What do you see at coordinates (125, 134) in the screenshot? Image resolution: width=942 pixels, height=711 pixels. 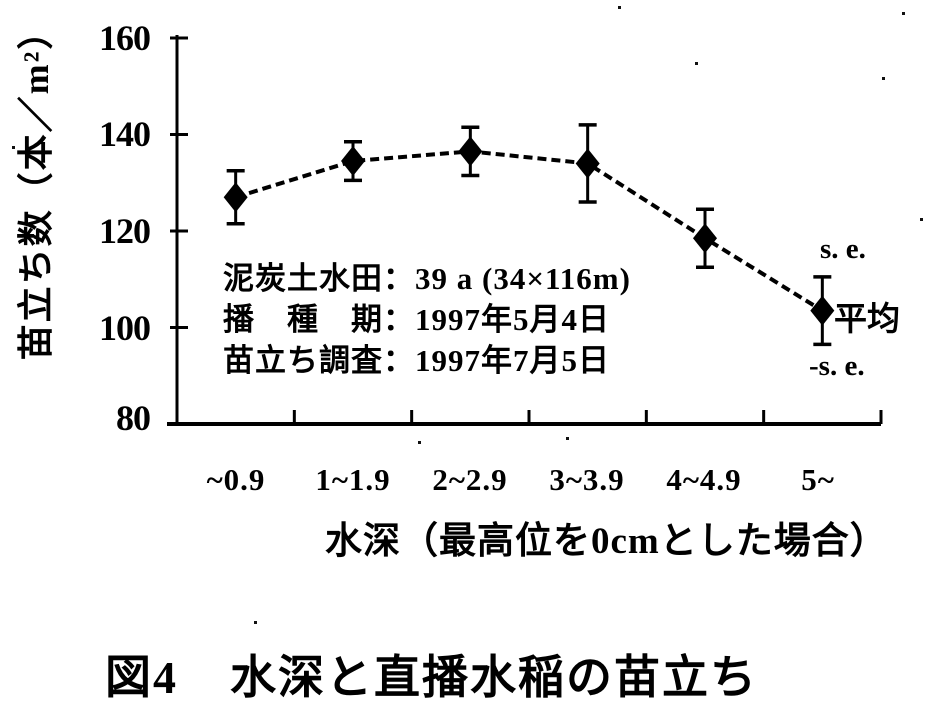 I see `y-tick-label-140: 140` at bounding box center [125, 134].